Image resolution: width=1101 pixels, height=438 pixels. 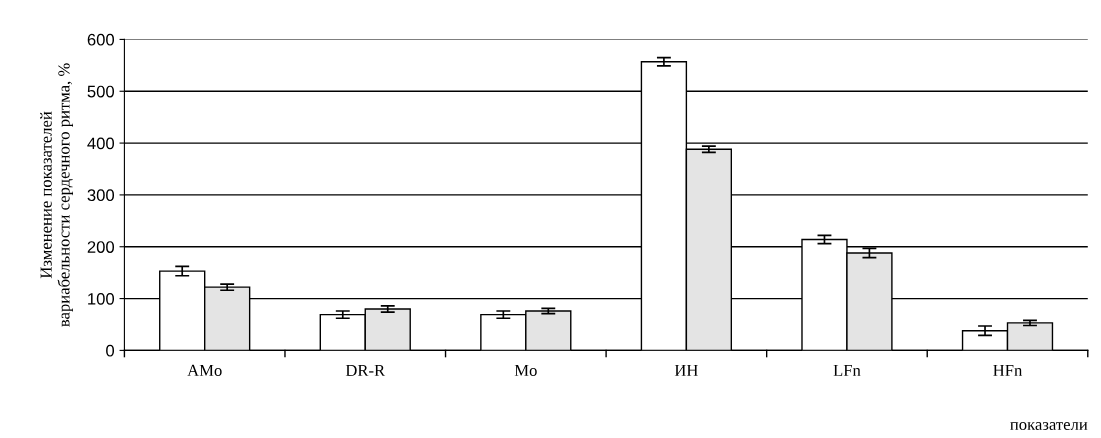 What do you see at coordinates (204, 370) in the screenshot?
I see `x-tick-label: AMo` at bounding box center [204, 370].